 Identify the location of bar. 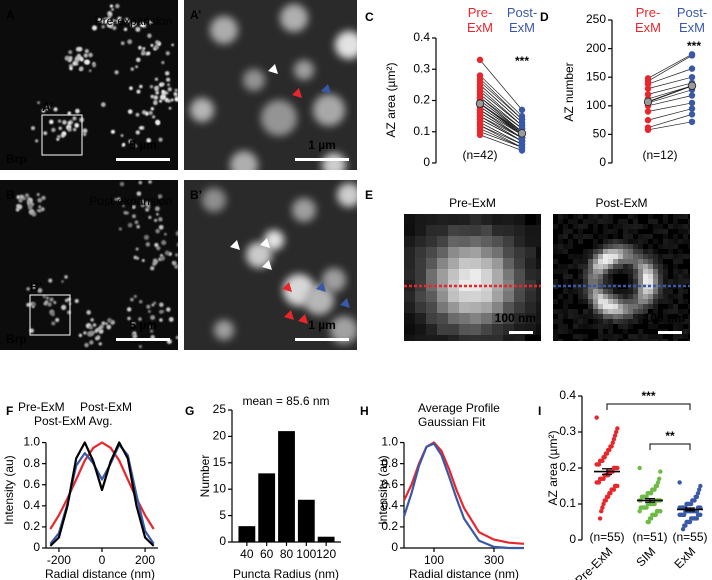
(326, 539).